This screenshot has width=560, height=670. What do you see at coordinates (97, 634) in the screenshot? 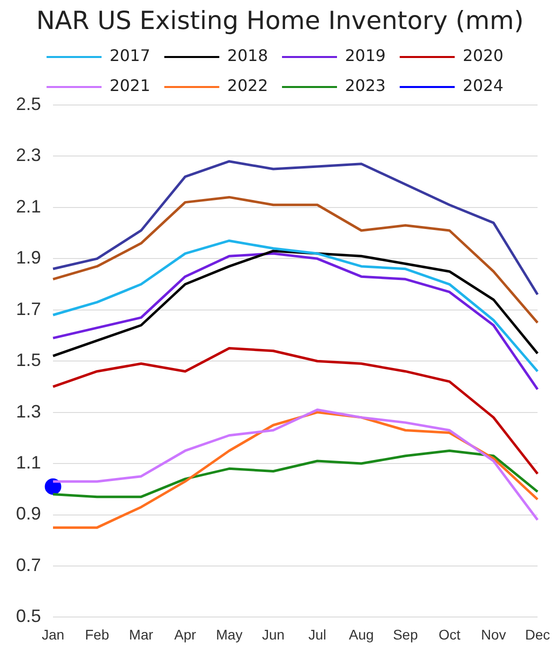
I see `x-tick-label: Feb` at bounding box center [97, 634].